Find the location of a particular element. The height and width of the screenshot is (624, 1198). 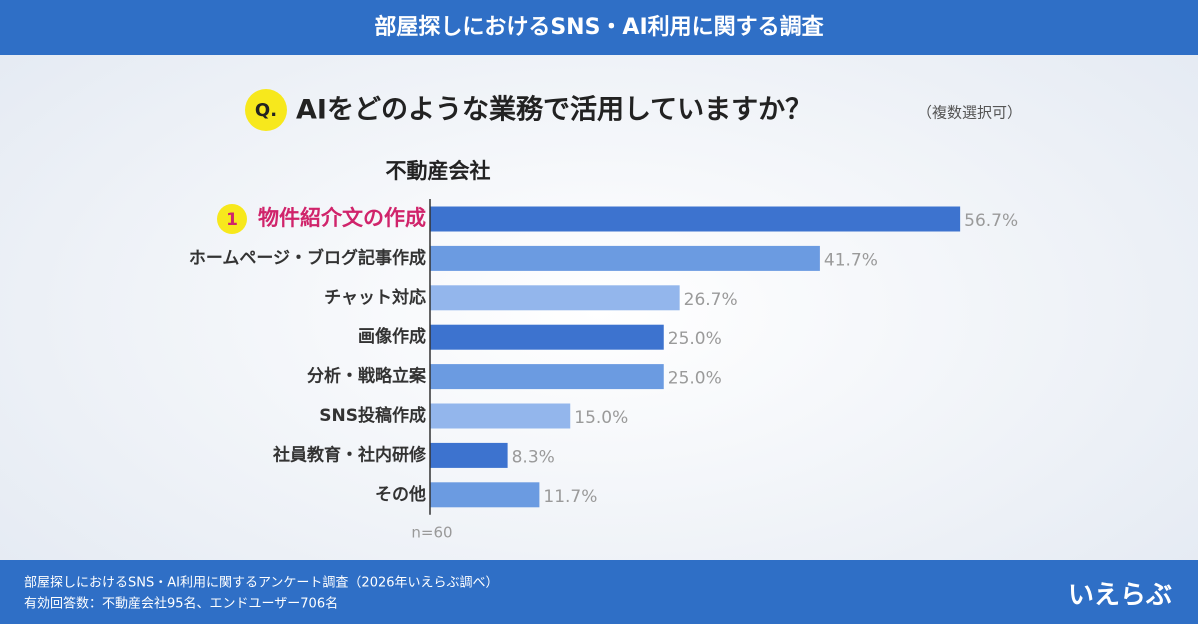

rank-label: 1 is located at coordinates (232, 220).